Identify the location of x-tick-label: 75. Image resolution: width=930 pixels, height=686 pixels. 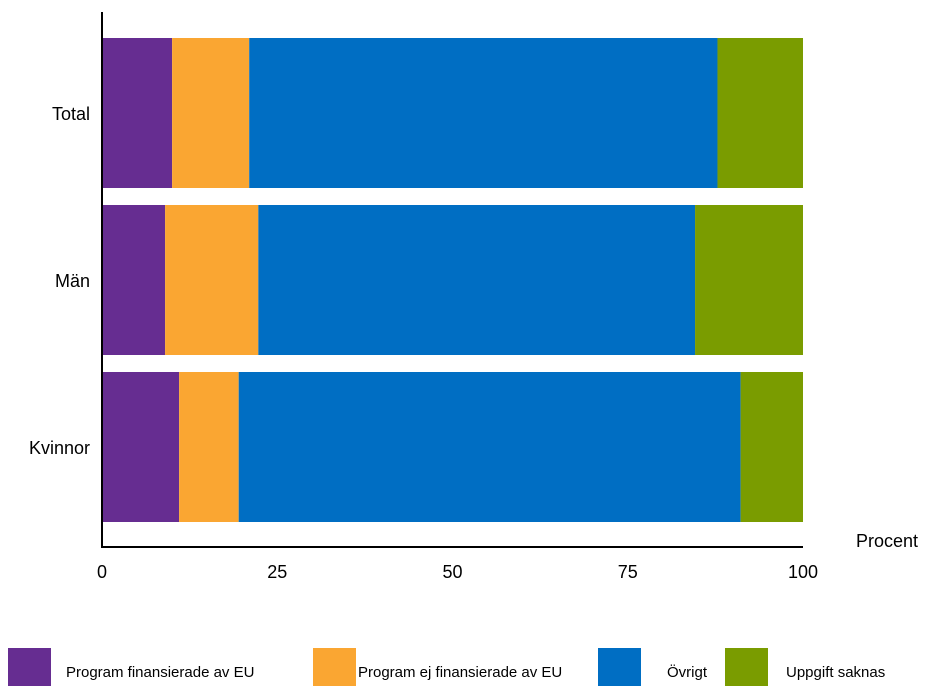
(628, 572).